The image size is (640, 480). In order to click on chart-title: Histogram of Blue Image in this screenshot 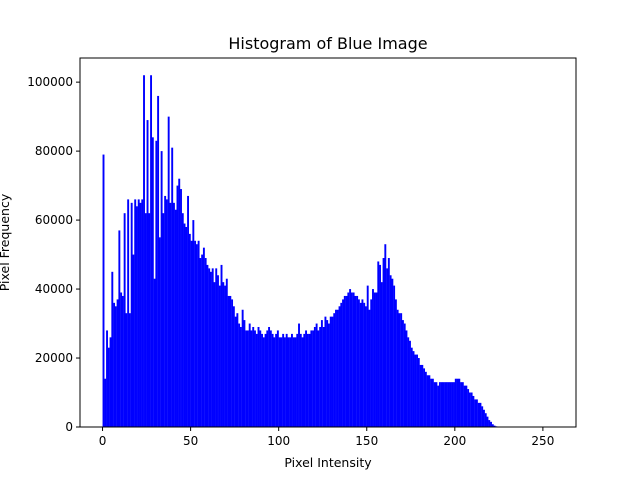, I will do `click(327, 43)`.